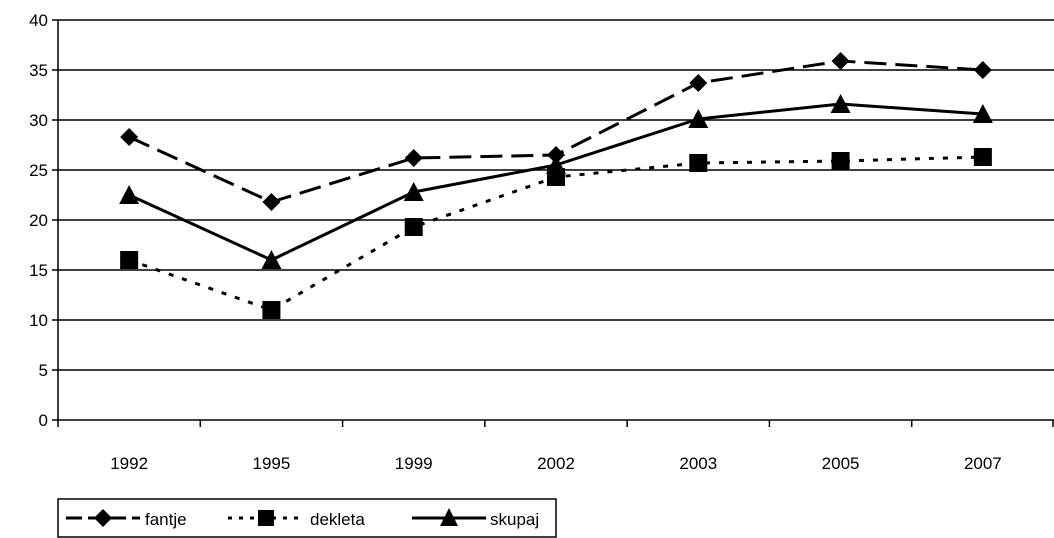  I want to click on y-tick-label: 20, so click(38, 220).